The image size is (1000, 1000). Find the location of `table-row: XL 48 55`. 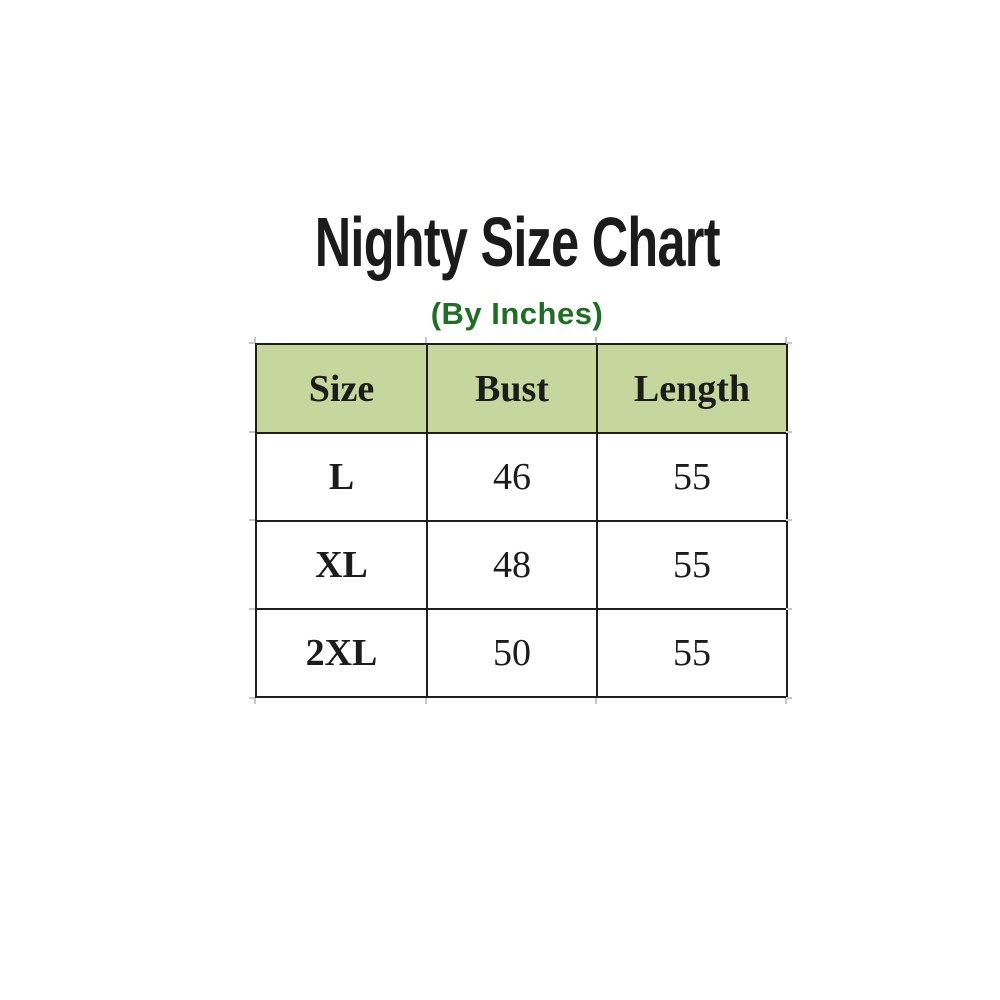

table-row: XL 48 55 is located at coordinates (521, 565).